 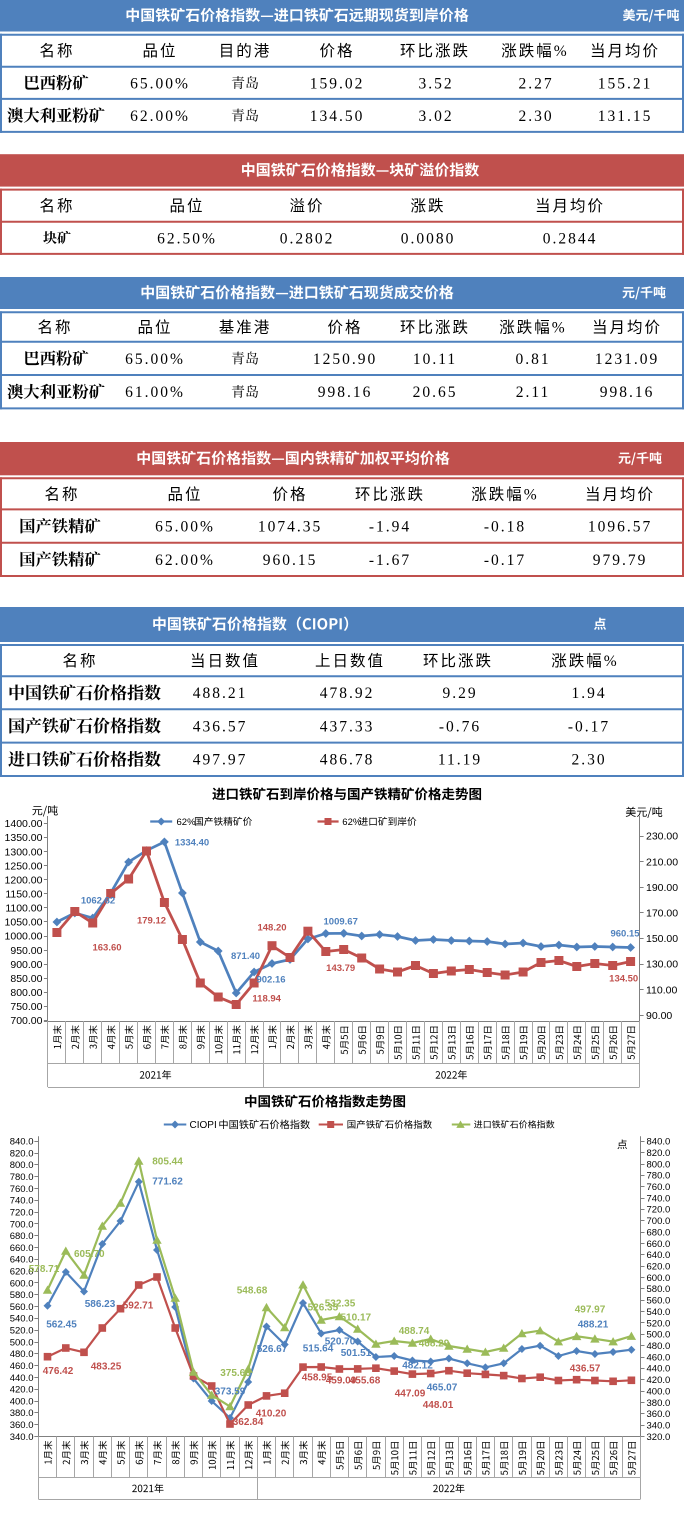 What do you see at coordinates (662, 914) in the screenshot?
I see `svg-text: 170.00` at bounding box center [662, 914].